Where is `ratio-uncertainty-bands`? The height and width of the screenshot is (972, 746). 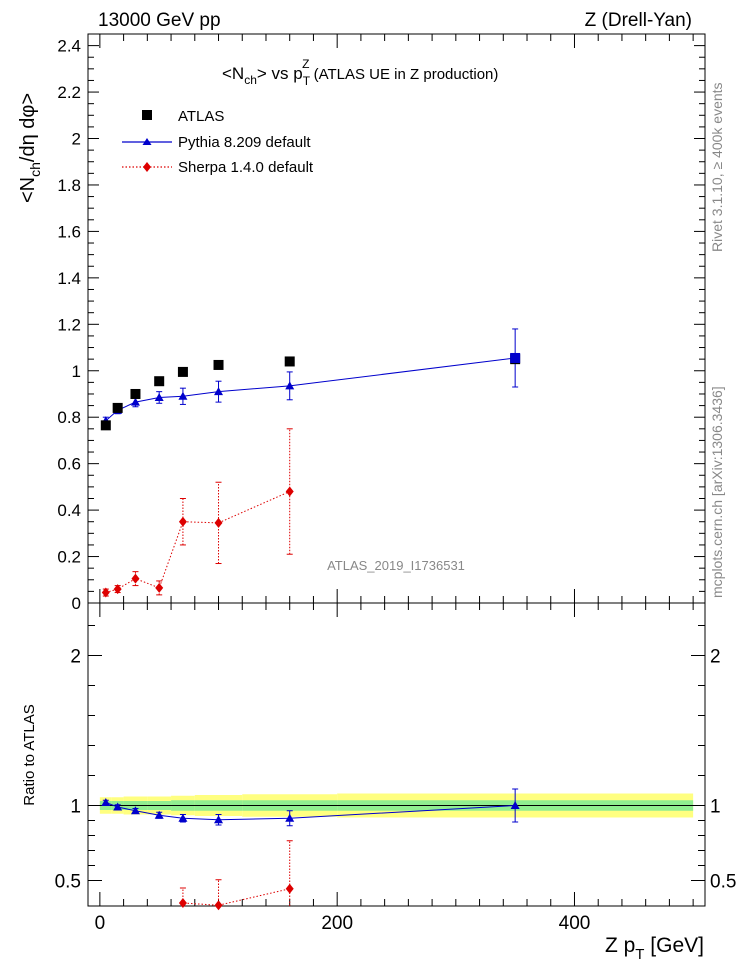 ratio-uncertainty-bands is located at coordinates (396, 805).